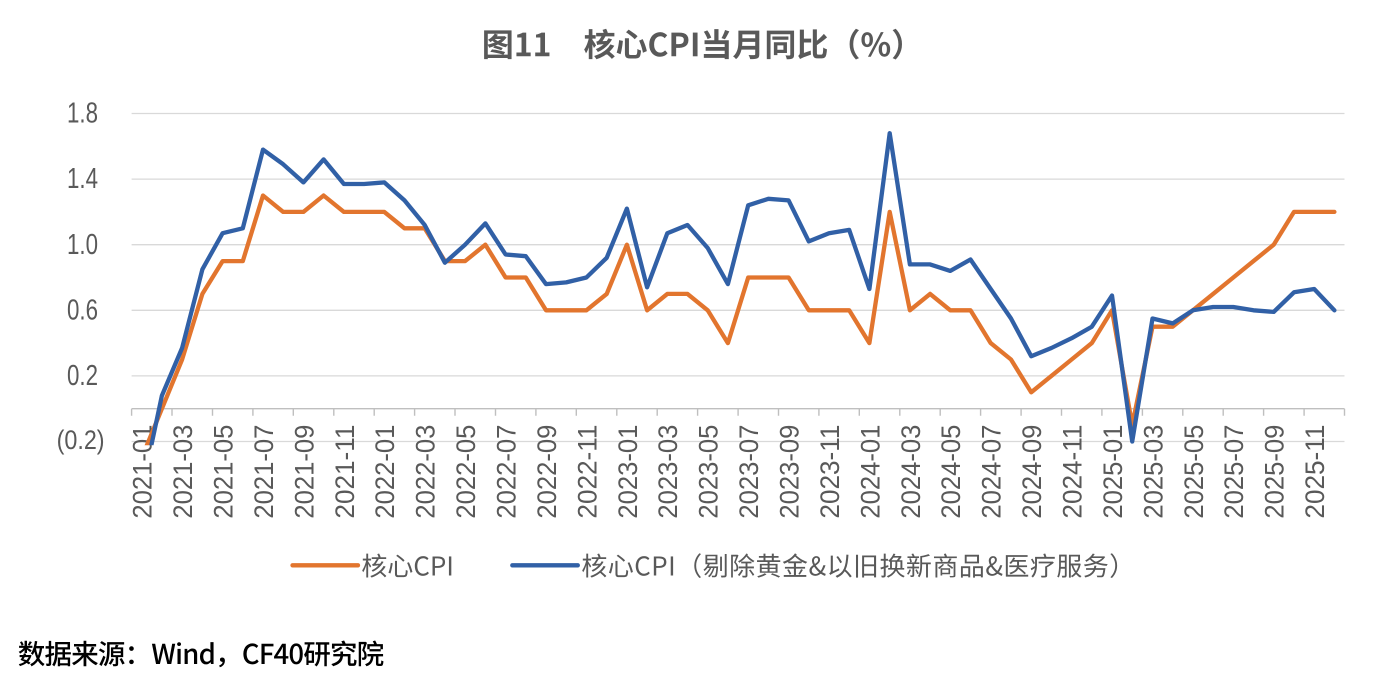 This screenshot has width=1394, height=697. What do you see at coordinates (1275, 472) in the screenshot?
I see `svg-text: 2025-09` at bounding box center [1275, 472].